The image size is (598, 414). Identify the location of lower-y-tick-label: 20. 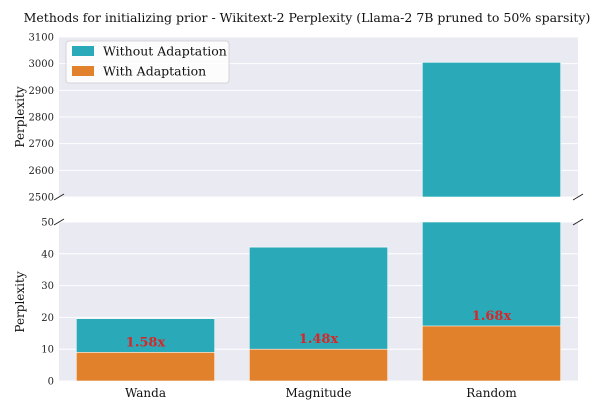
(47, 318).